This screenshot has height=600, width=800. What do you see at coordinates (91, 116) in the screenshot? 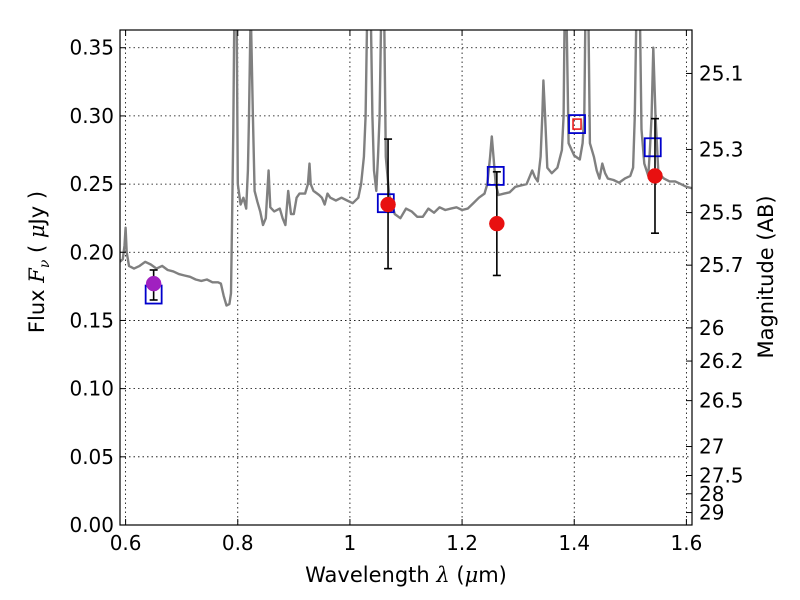
I see `y-tick-label: 0.30` at bounding box center [91, 116].